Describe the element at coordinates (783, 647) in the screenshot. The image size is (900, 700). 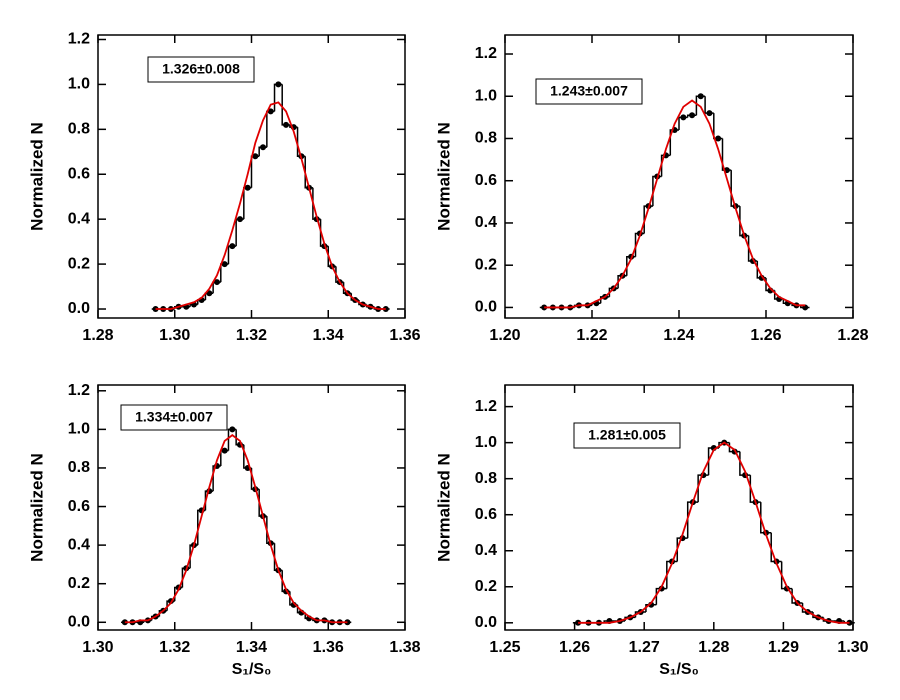
I see `x-tick-label: 1.29` at that location.